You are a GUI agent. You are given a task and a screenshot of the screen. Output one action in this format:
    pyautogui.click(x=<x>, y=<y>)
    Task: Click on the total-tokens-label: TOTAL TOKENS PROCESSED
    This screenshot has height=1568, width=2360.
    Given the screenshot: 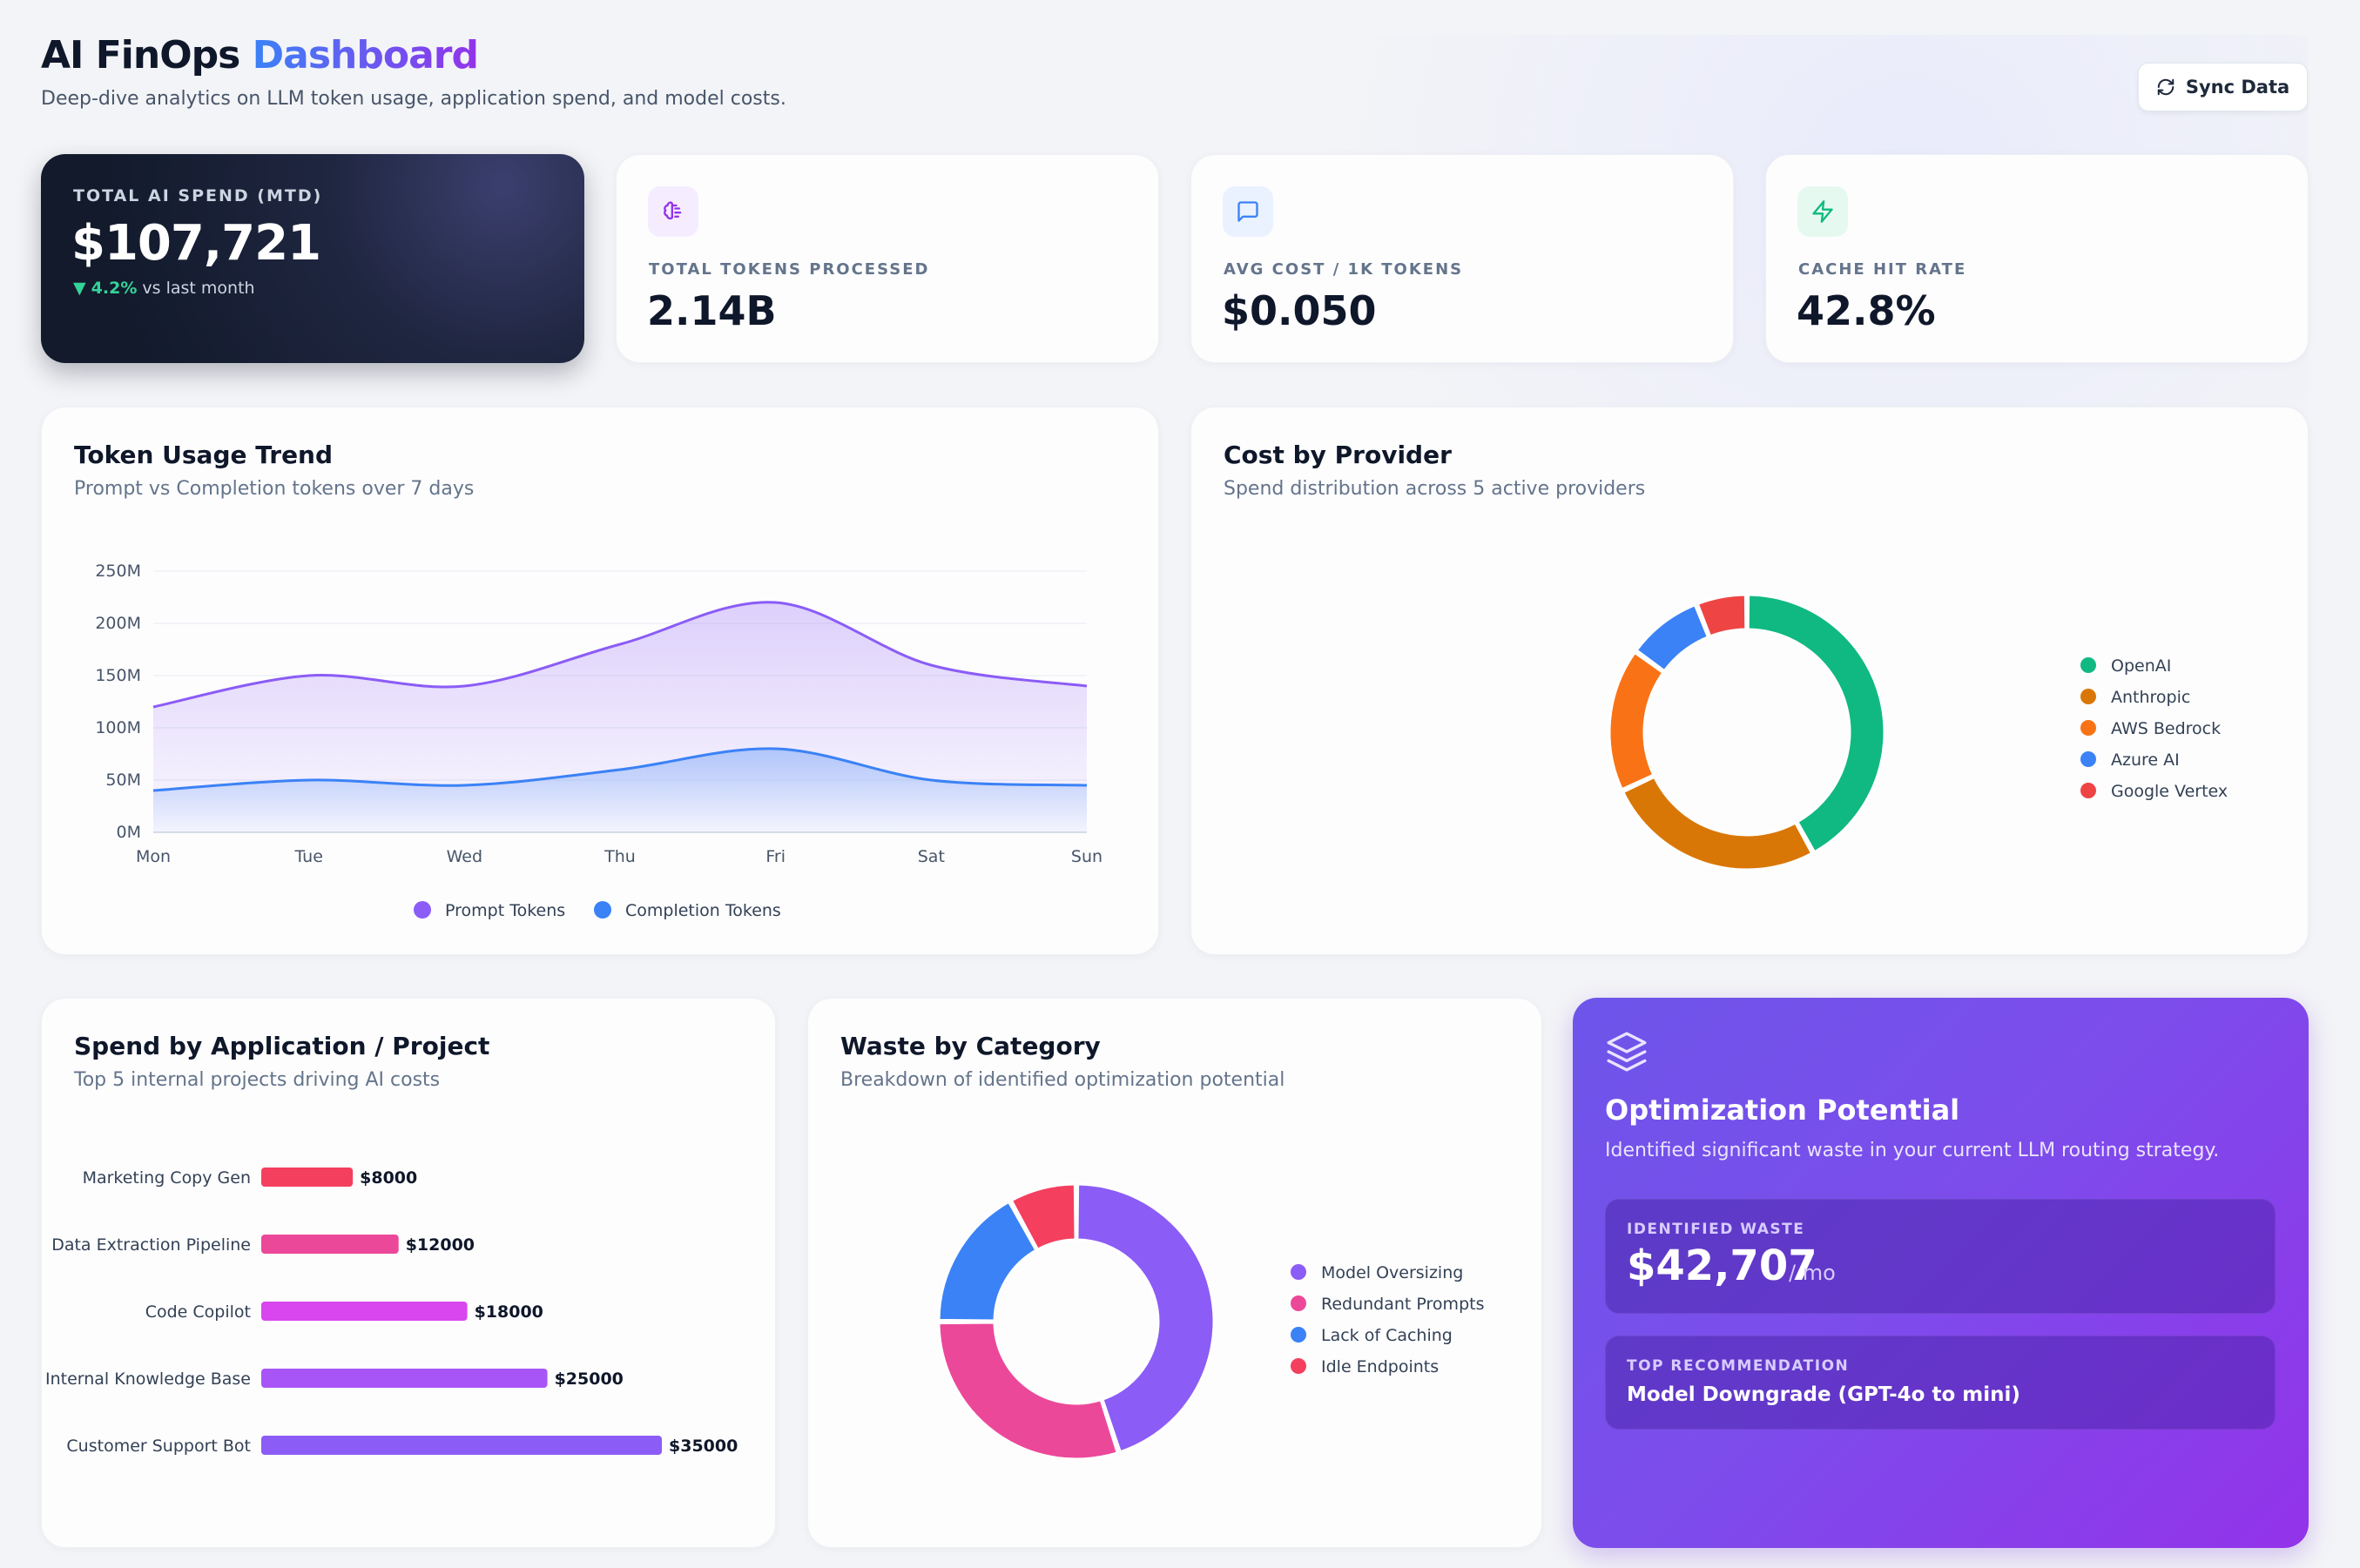 What is the action you would take?
    pyautogui.click(x=789, y=269)
    